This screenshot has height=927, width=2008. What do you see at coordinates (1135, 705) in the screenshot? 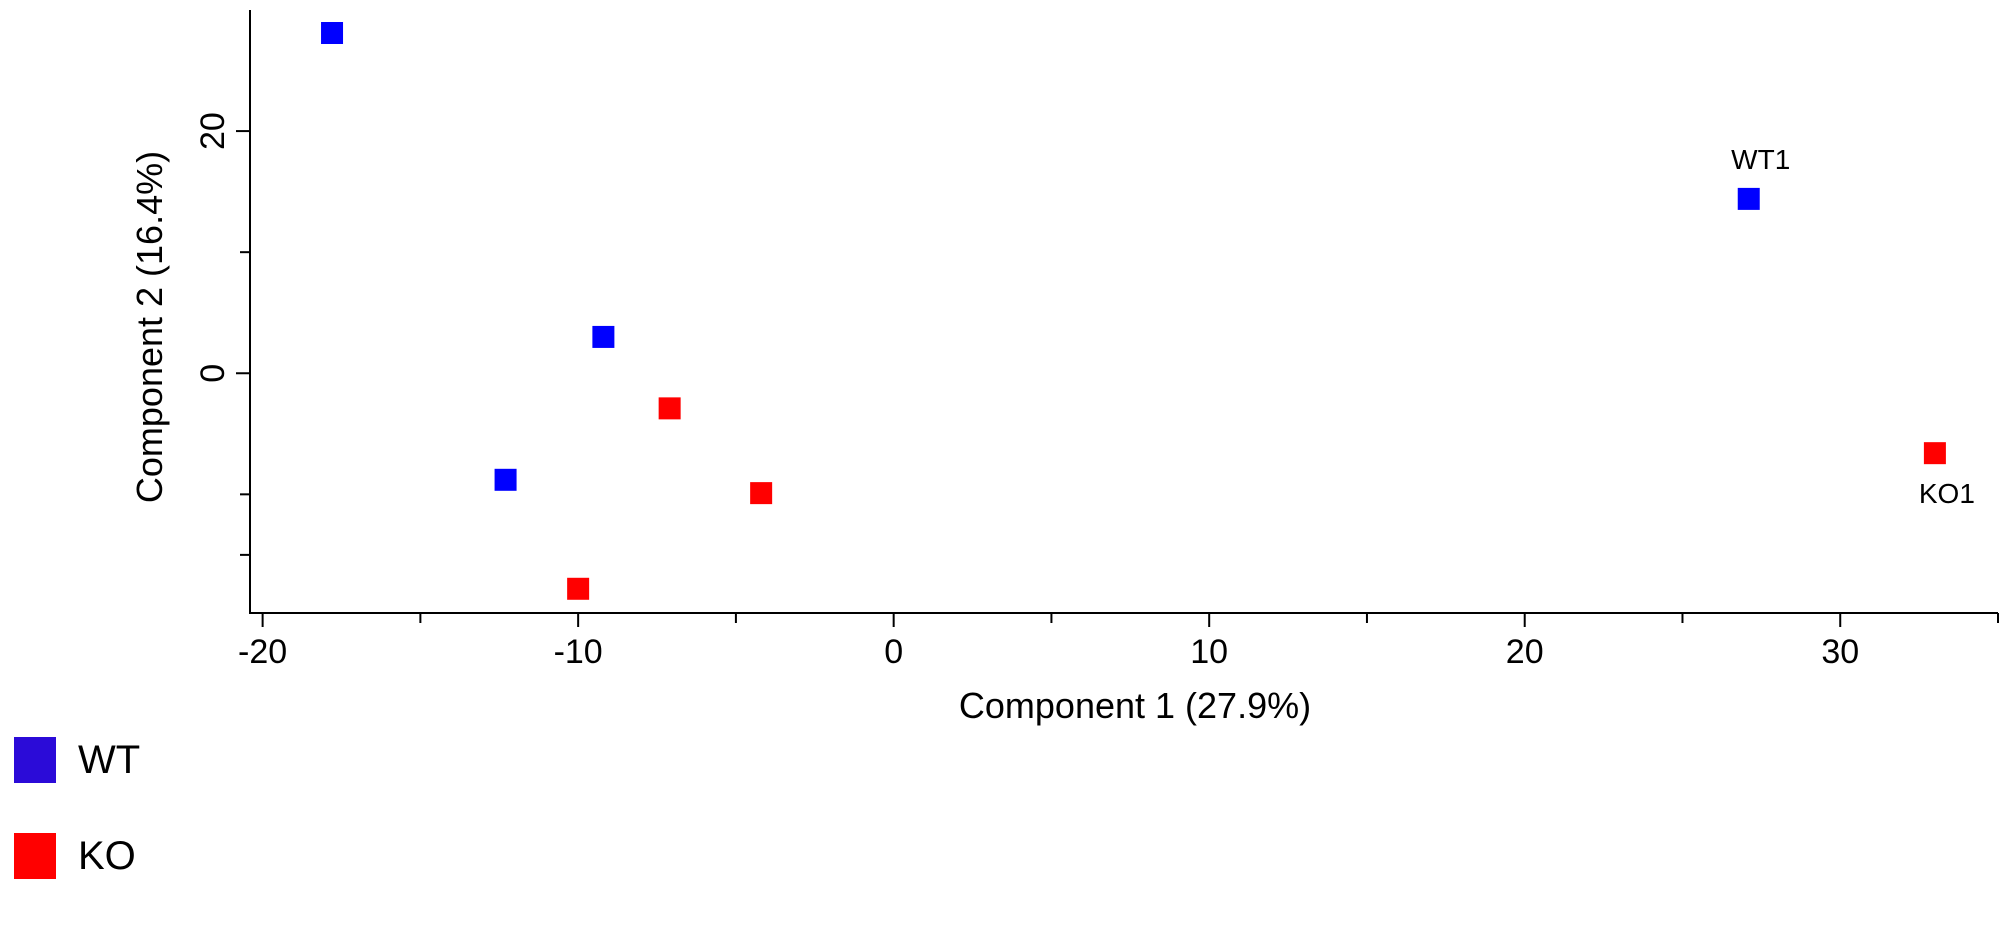
I see `x-axis-title: Component 1 (27.9%)` at bounding box center [1135, 705].